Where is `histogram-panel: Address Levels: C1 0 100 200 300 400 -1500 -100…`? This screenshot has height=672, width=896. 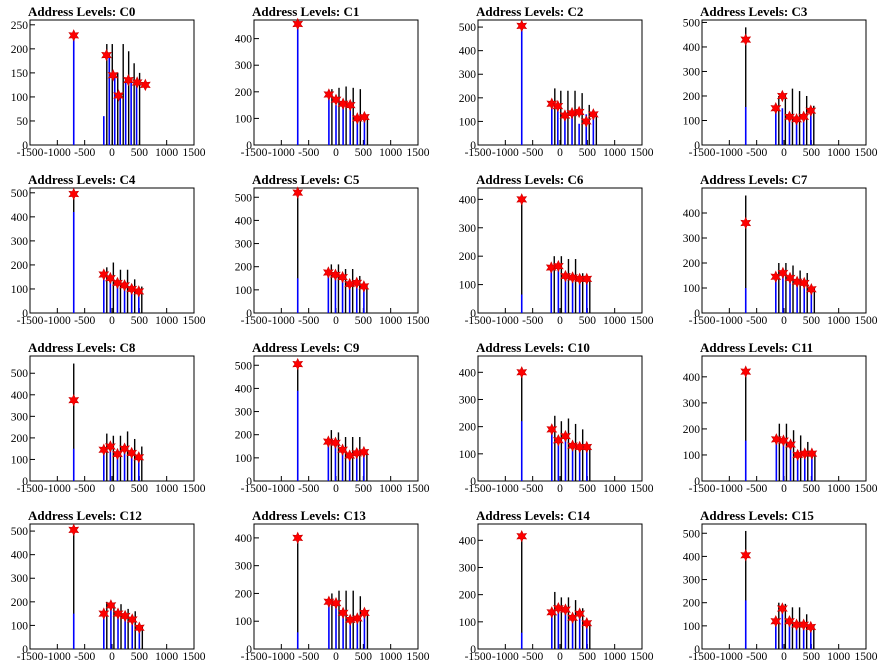
histogram-panel: Address Levels: C1 0 100 200 300 400 -1500 -100… is located at coordinates (336, 84).